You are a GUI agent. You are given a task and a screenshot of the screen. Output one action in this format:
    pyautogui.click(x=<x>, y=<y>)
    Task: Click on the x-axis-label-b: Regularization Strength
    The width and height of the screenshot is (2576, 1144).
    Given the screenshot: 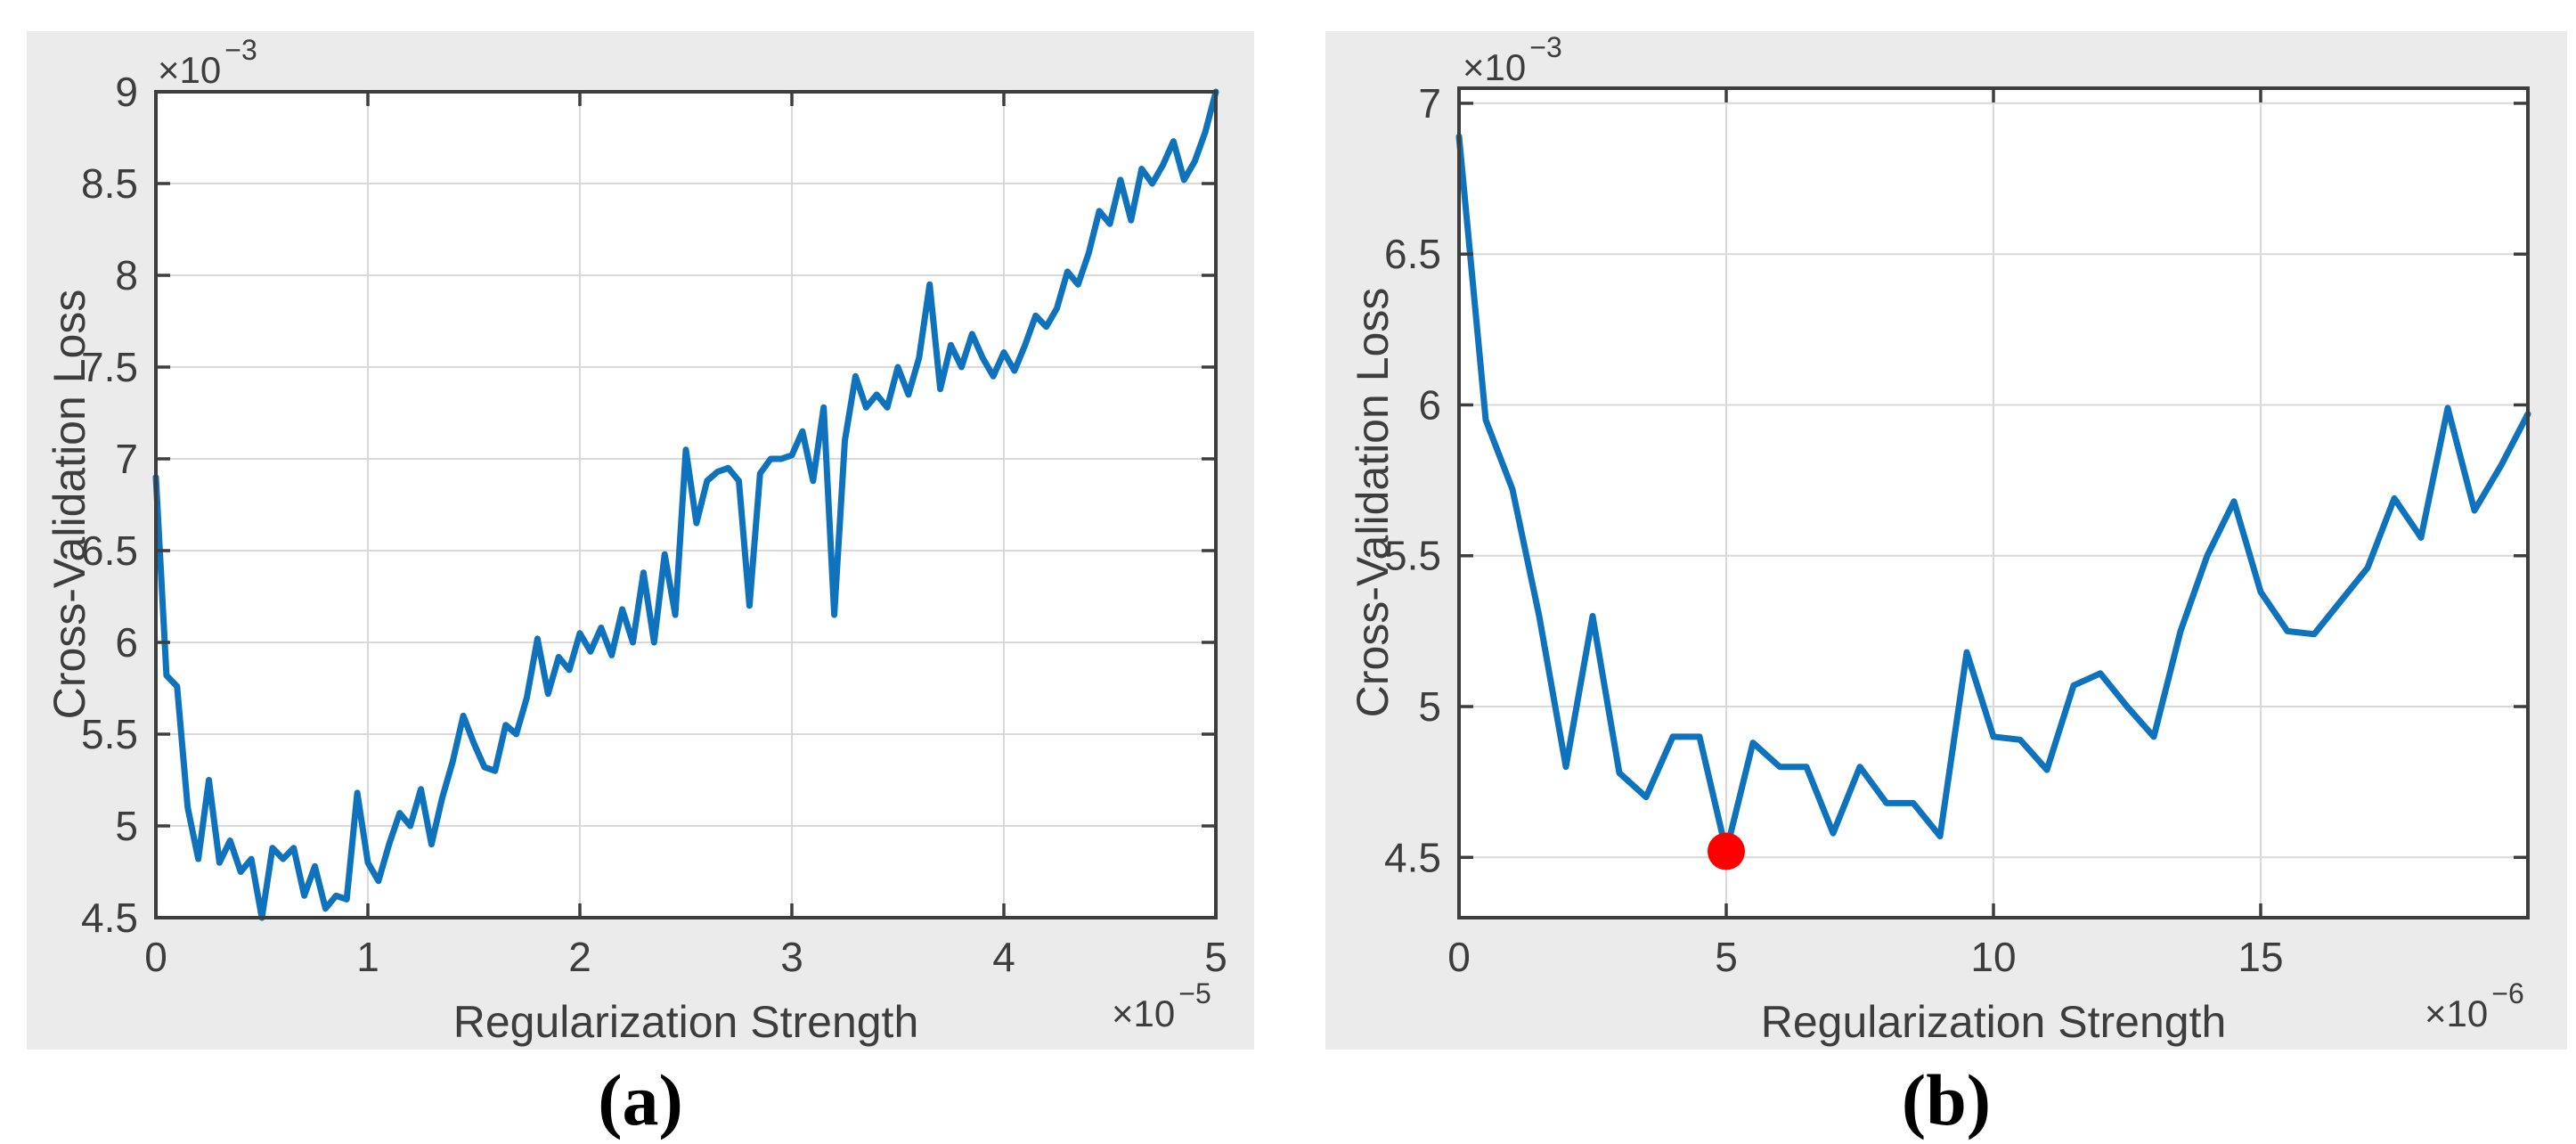 What is the action you would take?
    pyautogui.click(x=1994, y=1022)
    